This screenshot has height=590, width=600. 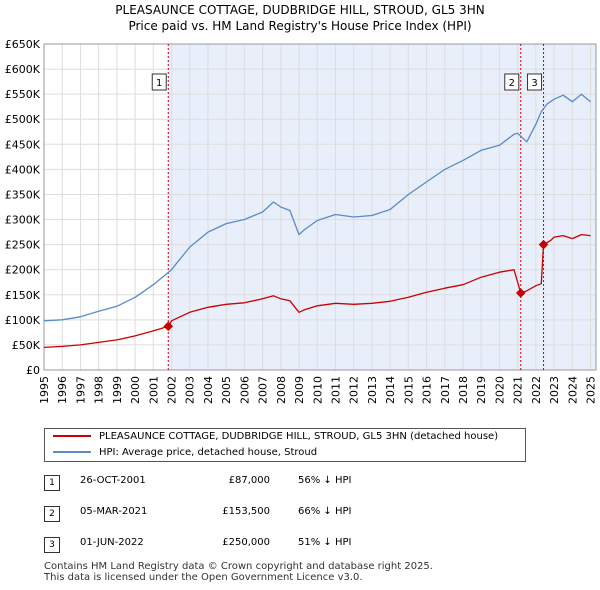 What do you see at coordinates (536, 390) in the screenshot?
I see `x-tick-label: 2022` at bounding box center [536, 390].